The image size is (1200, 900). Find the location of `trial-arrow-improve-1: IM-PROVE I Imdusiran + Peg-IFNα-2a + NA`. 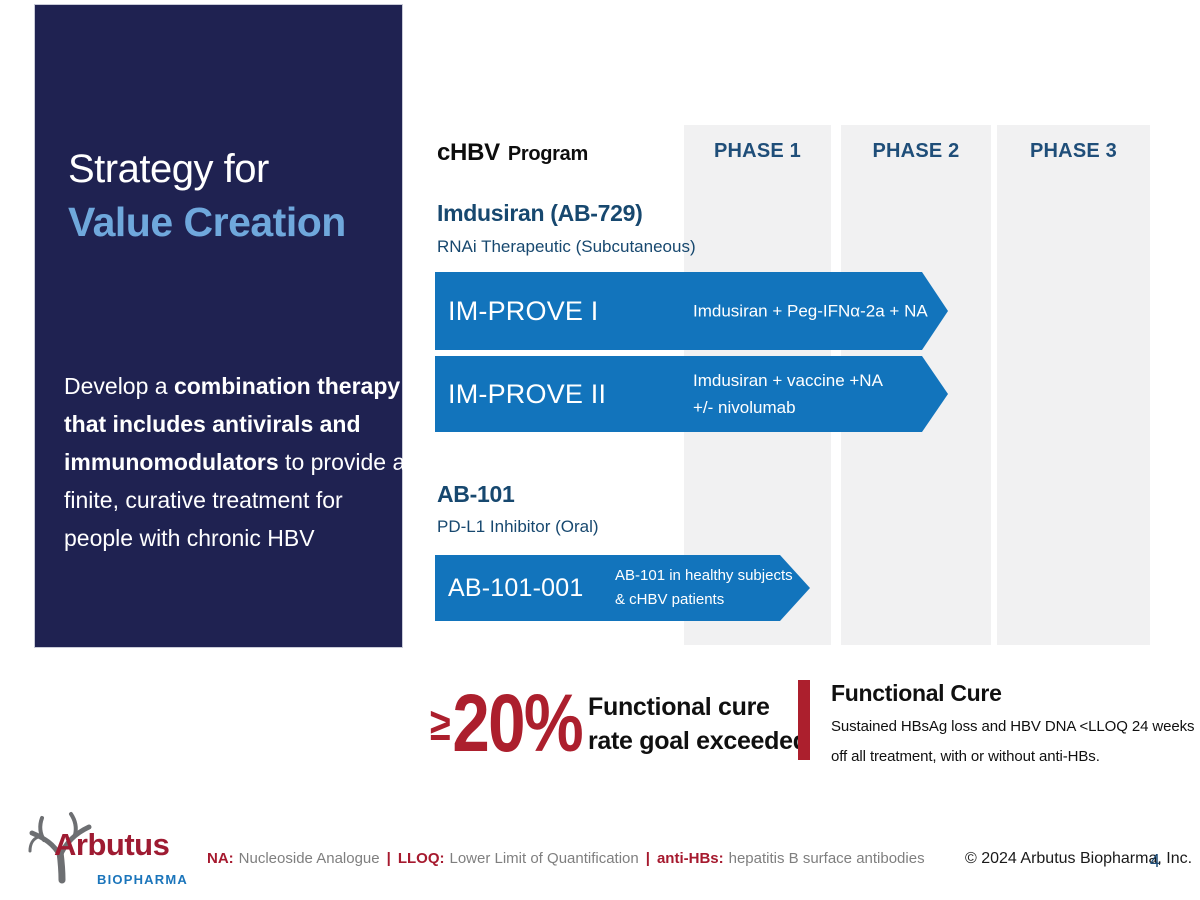

trial-arrow-improve-1: IM-PROVE I Imdusiran + Peg-IFNα-2a + NA is located at coordinates (691, 311).